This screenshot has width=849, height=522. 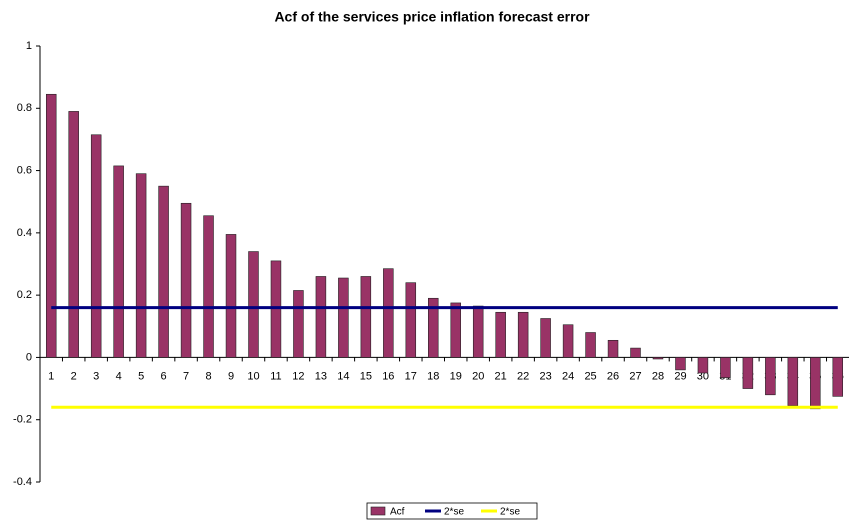 I want to click on y-tick-label: 0.2, so click(x=24, y=295).